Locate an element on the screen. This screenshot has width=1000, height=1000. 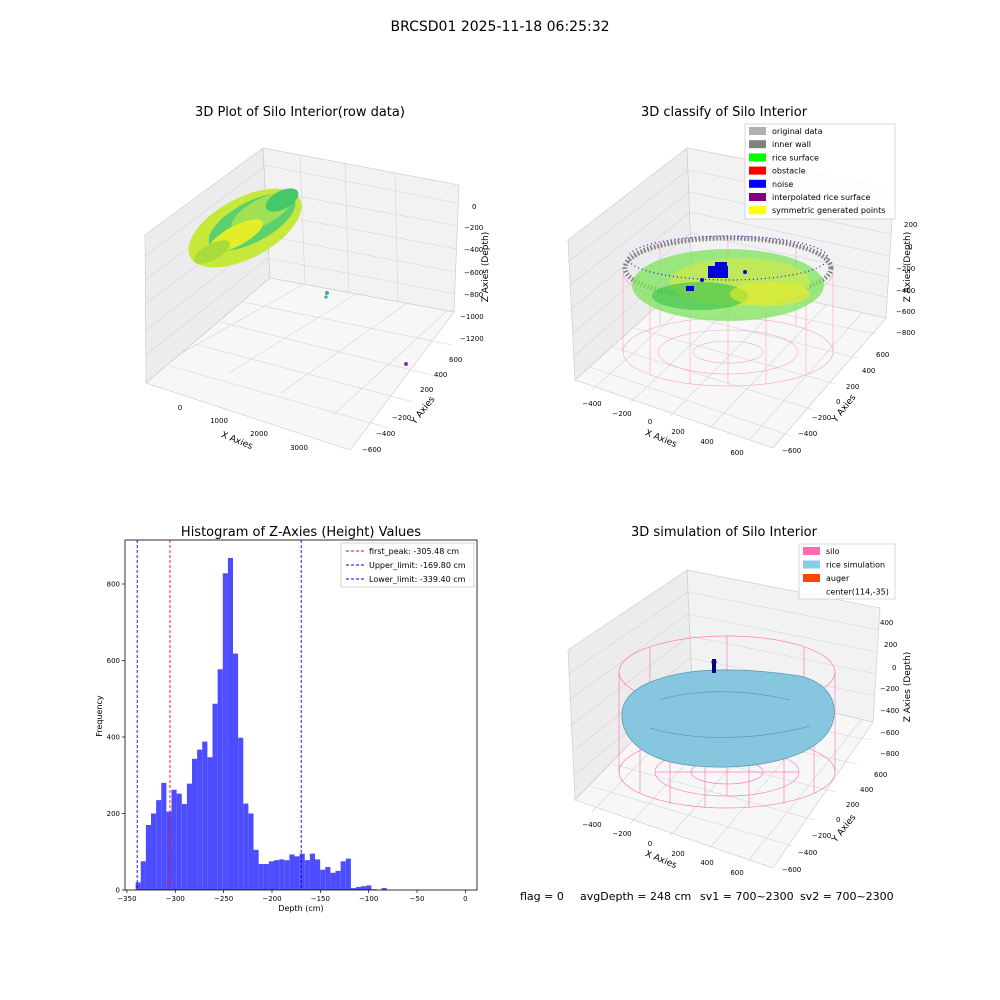
simulation-z-tick: −800 is located at coordinates (889, 754).